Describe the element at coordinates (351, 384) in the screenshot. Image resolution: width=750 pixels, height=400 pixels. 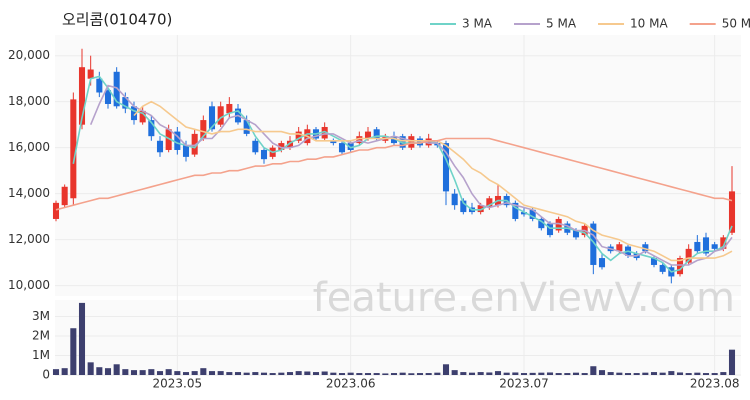
I see `x-tick-label: 2023.06` at that location.